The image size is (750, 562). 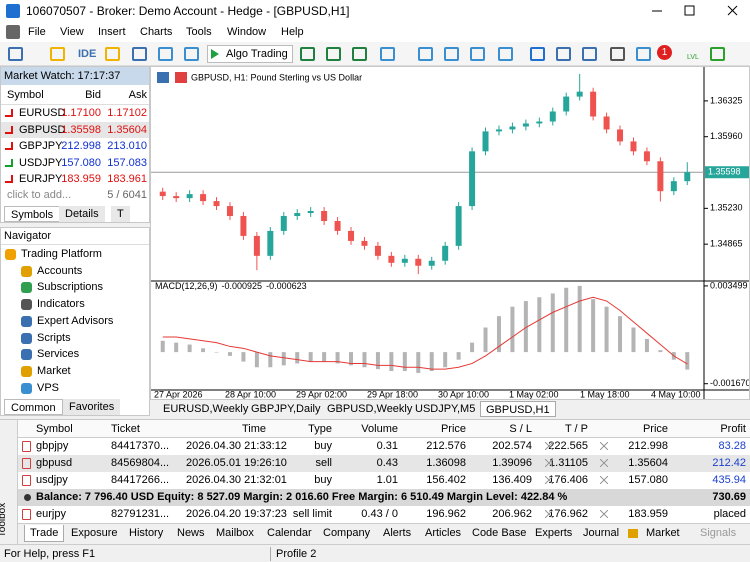 What do you see at coordinates (347, 533) in the screenshot?
I see `toolbox-tab: Company` at bounding box center [347, 533].